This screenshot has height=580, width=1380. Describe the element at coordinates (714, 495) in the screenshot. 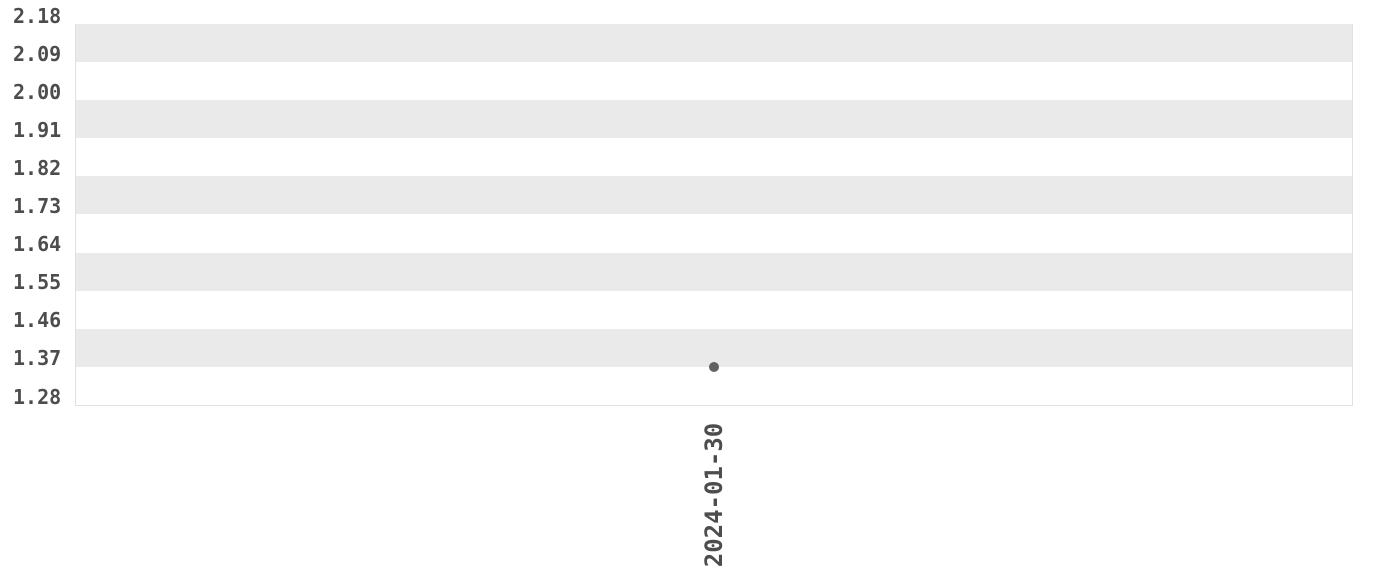

I see `x-tick-label: 2024-01-30` at that location.